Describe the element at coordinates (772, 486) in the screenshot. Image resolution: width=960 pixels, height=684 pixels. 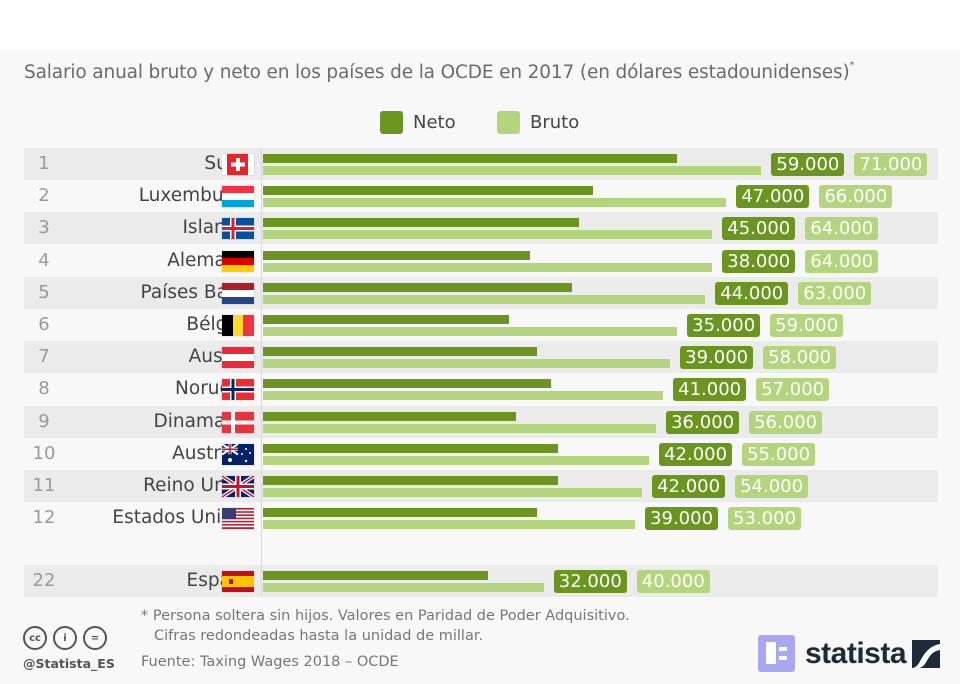
I see `data-label-bruto: 54.000` at that location.